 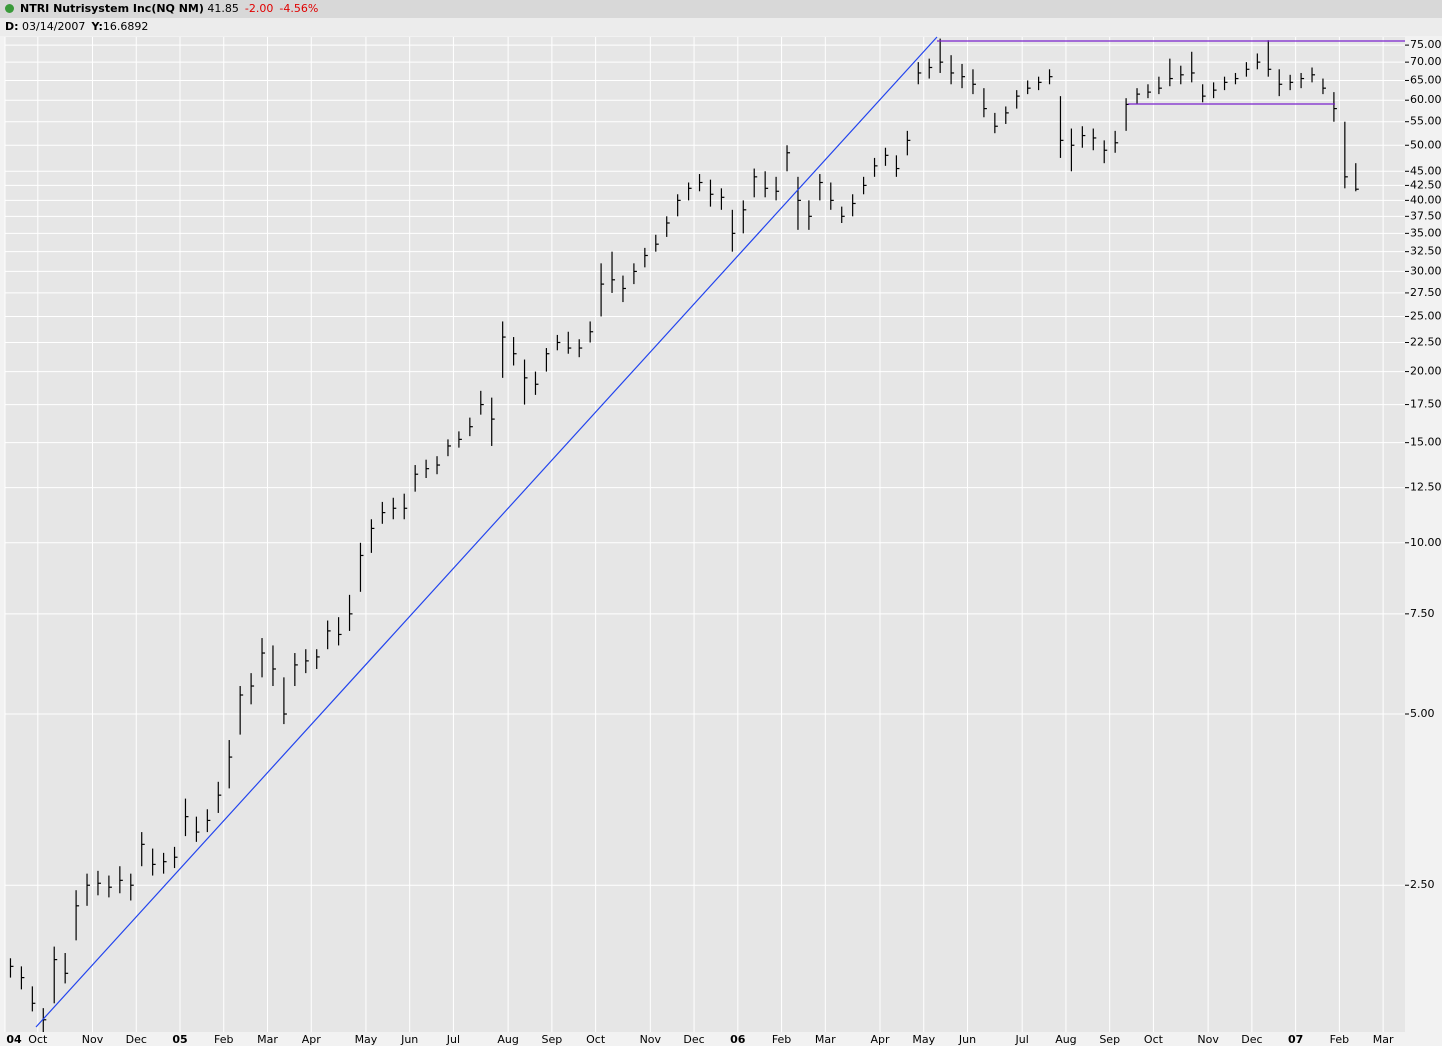 What do you see at coordinates (259, 8) in the screenshot?
I see `change: -2.00` at bounding box center [259, 8].